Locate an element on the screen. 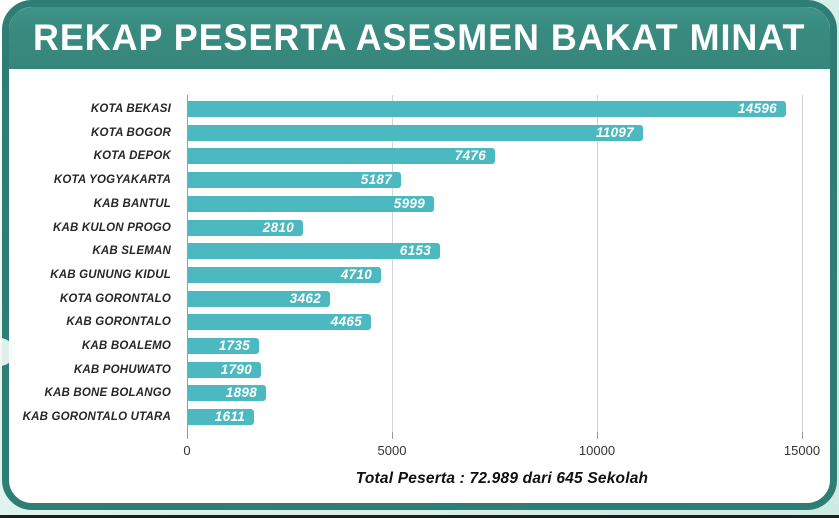 The width and height of the screenshot is (839, 518). y-axis-label: KOTA GORONTALO is located at coordinates (115, 298).